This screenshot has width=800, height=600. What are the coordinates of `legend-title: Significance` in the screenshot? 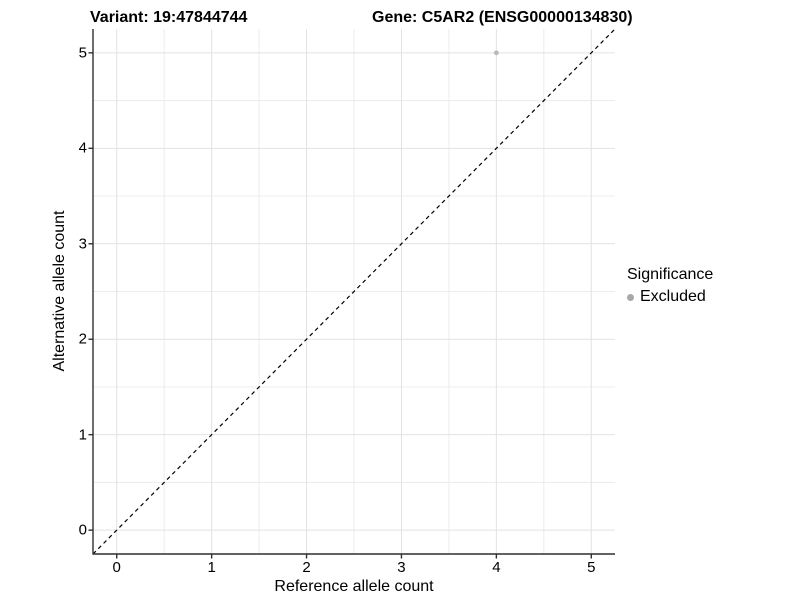 It's located at (670, 274).